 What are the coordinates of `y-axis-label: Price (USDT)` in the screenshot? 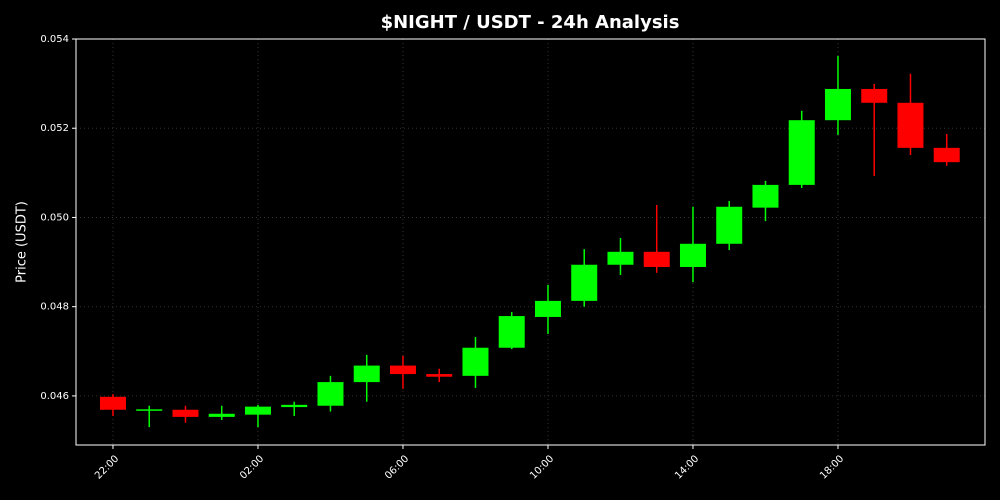 It's located at (22, 242).